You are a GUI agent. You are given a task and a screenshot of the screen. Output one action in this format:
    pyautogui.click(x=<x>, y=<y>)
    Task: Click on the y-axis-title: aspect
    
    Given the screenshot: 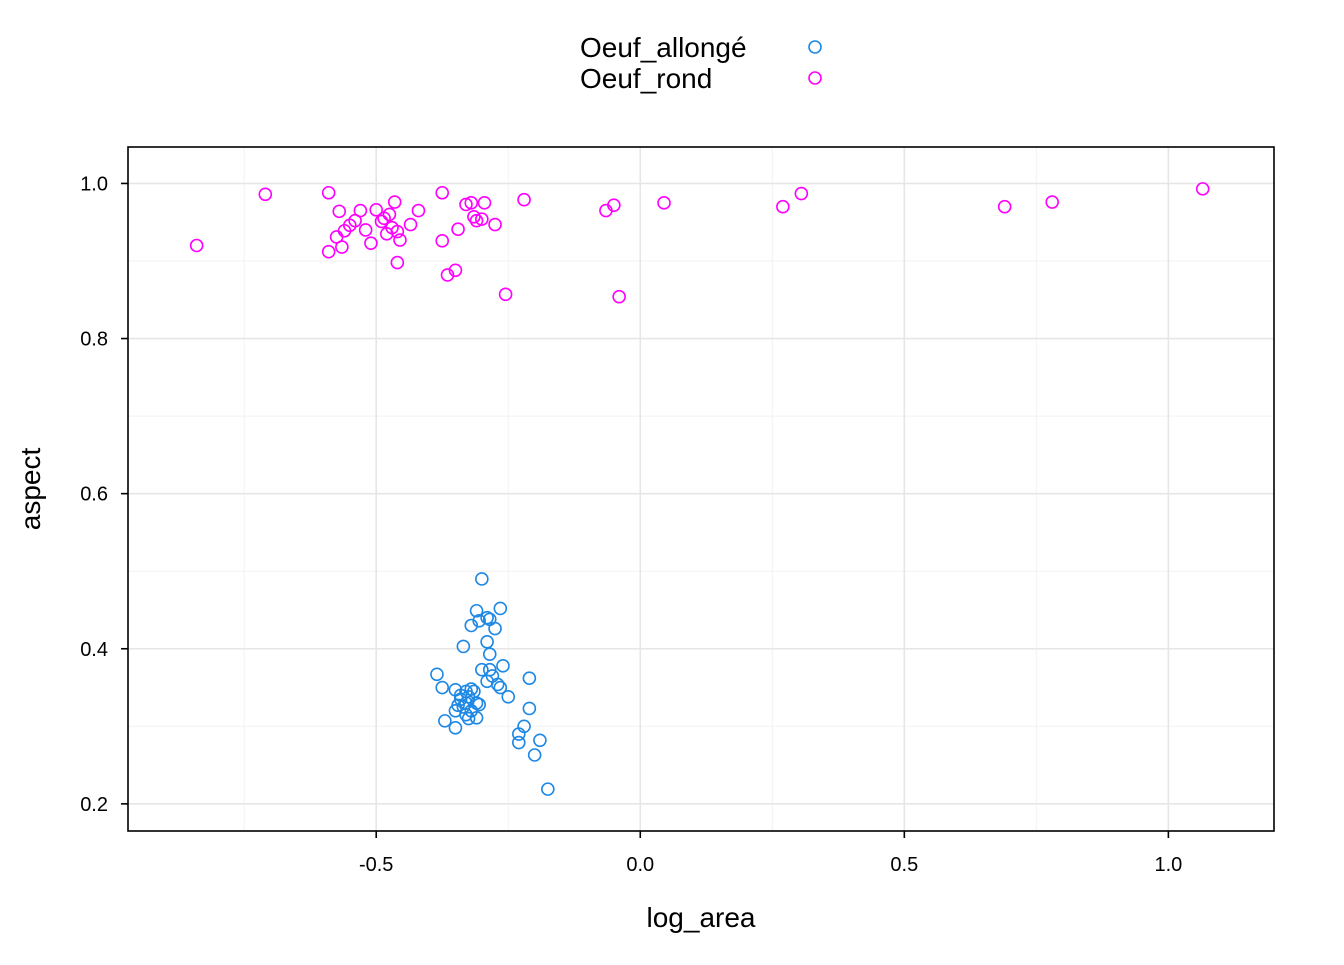 What is the action you would take?
    pyautogui.click(x=30, y=489)
    